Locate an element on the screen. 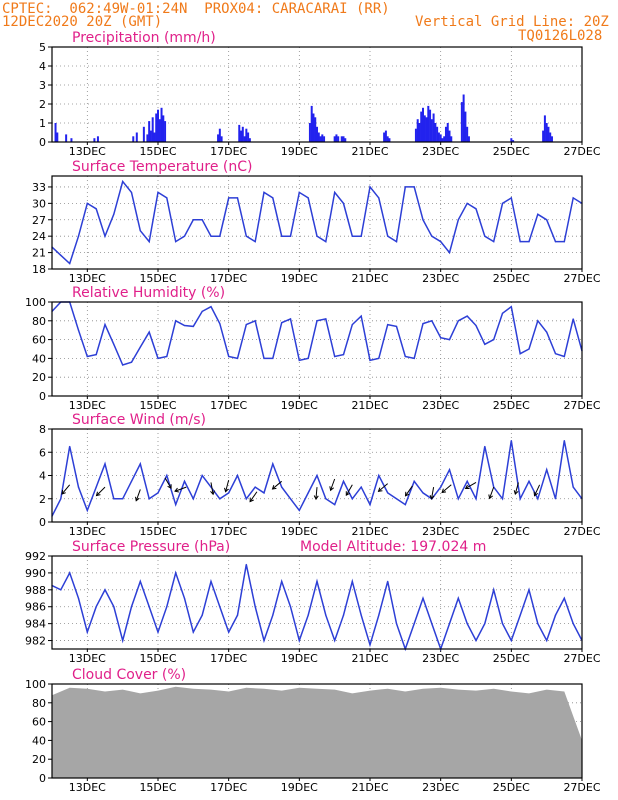 The image size is (618, 800). header-vertical-grid: Vertical Grid Line: 20Z is located at coordinates (512, 22).